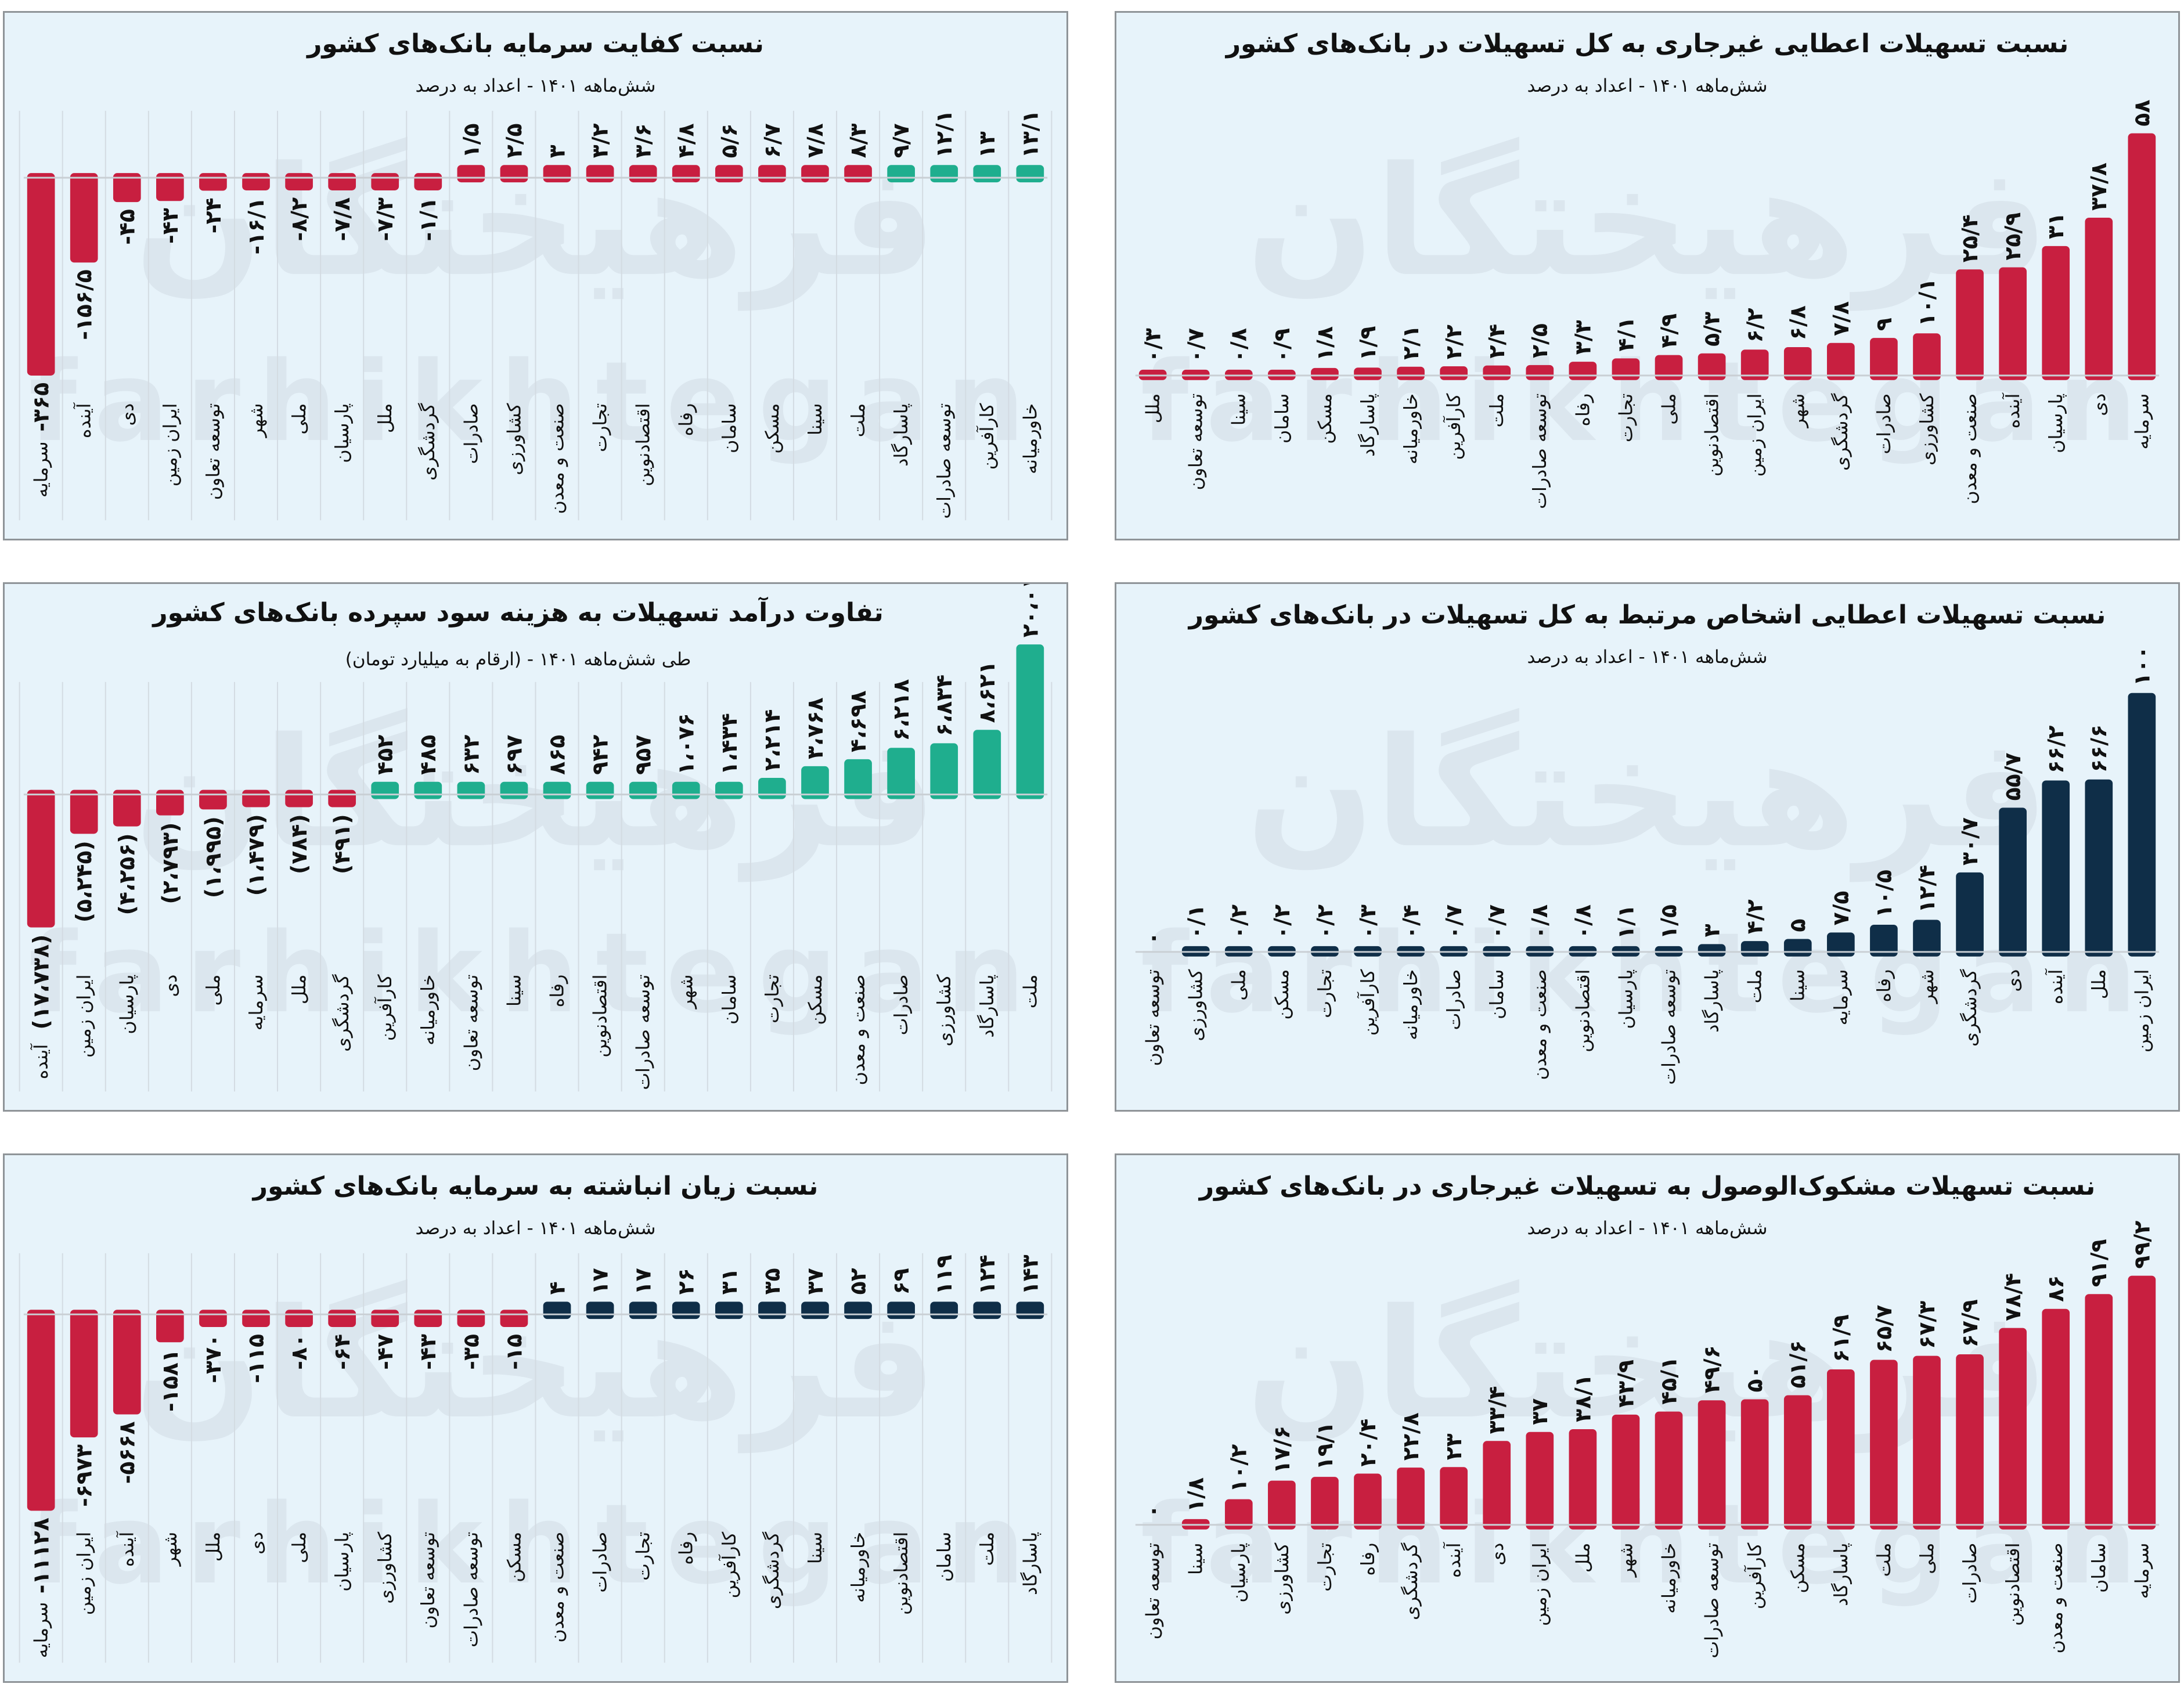  Describe the element at coordinates (299, 1548) in the screenshot. I see `category-label: ملی` at that location.